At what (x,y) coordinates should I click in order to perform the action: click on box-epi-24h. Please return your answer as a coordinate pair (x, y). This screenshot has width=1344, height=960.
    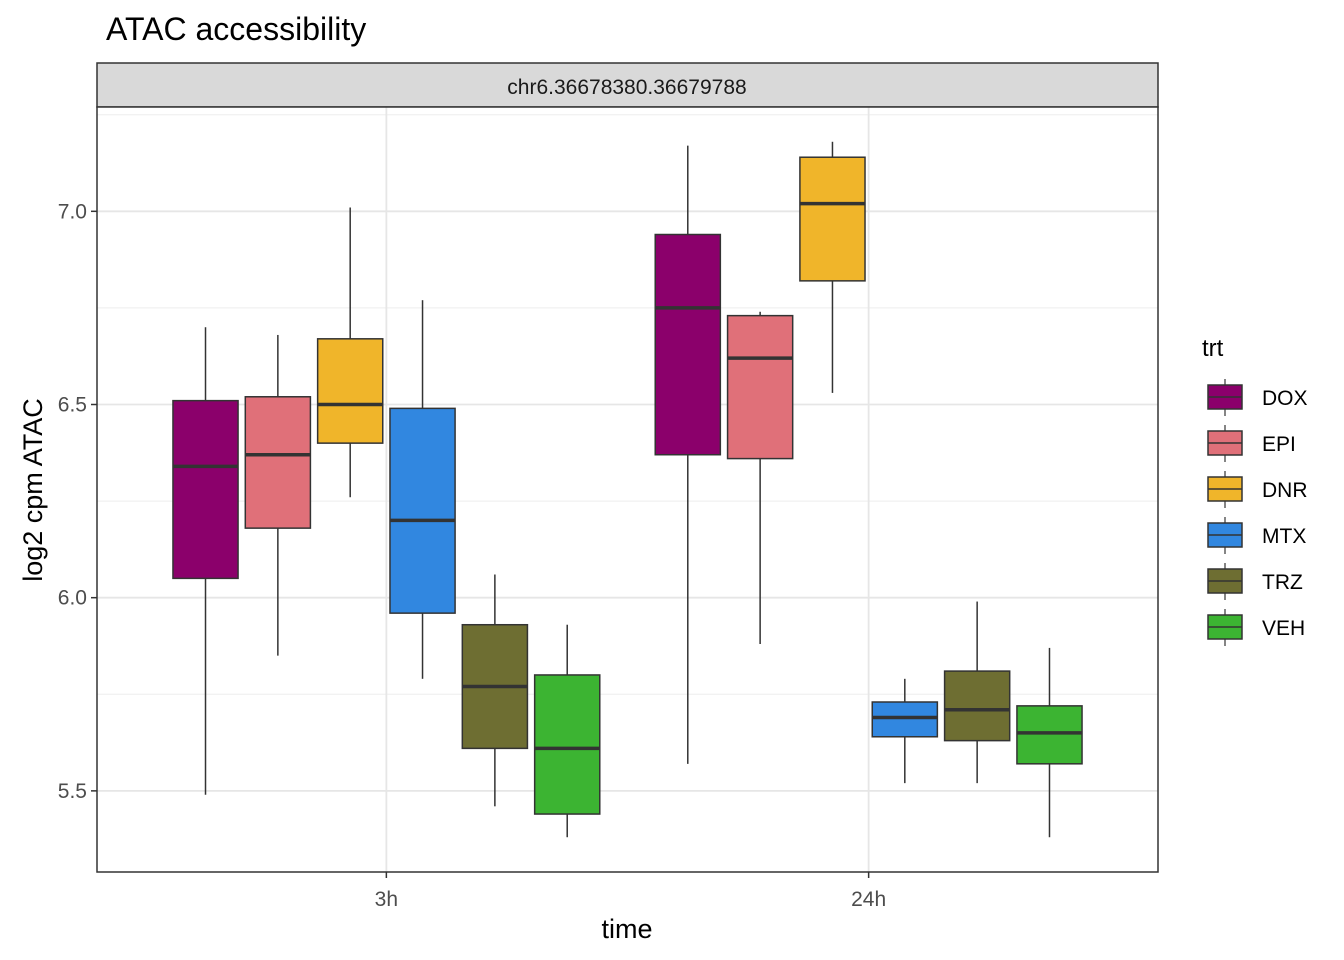
    Looking at the image, I should click on (760, 478).